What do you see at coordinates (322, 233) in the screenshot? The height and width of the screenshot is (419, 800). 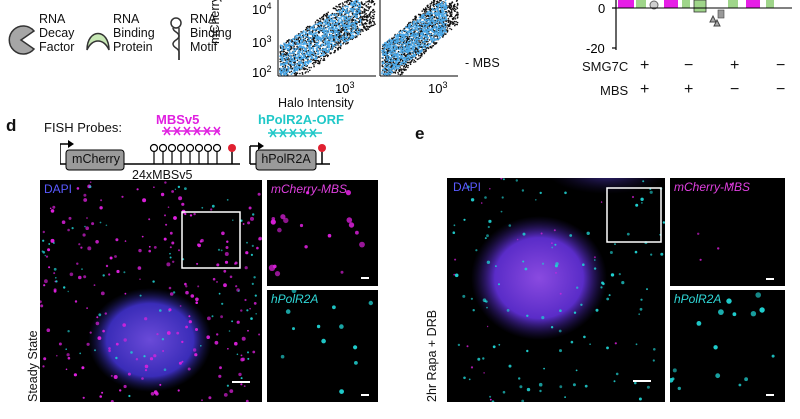 I see `panel-d-inset-top: mCherry-MBS` at bounding box center [322, 233].